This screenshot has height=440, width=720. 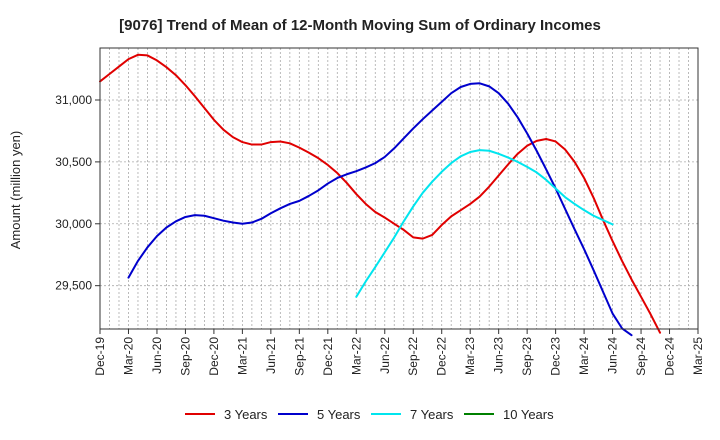 I want to click on x-tick-label: Mar-23, so click(x=470, y=356).